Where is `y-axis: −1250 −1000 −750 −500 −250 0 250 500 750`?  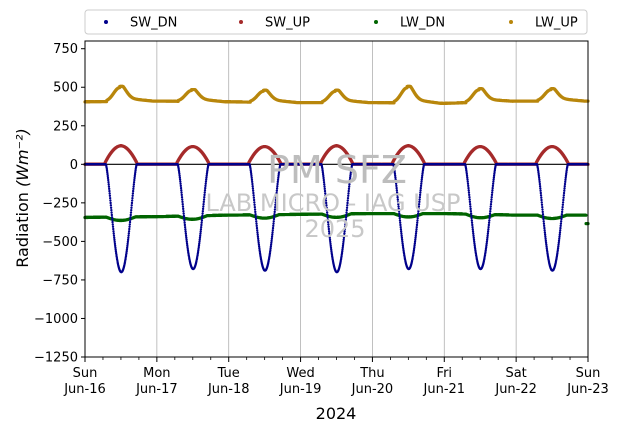
y-axis: −1250 −1000 −750 −500 −250 0 250 500 750 is located at coordinates (59, 204).